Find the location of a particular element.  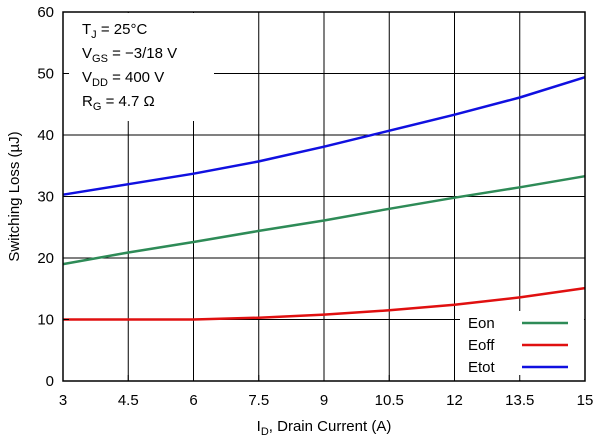

y-tick-label: 60 is located at coordinates (45, 12).